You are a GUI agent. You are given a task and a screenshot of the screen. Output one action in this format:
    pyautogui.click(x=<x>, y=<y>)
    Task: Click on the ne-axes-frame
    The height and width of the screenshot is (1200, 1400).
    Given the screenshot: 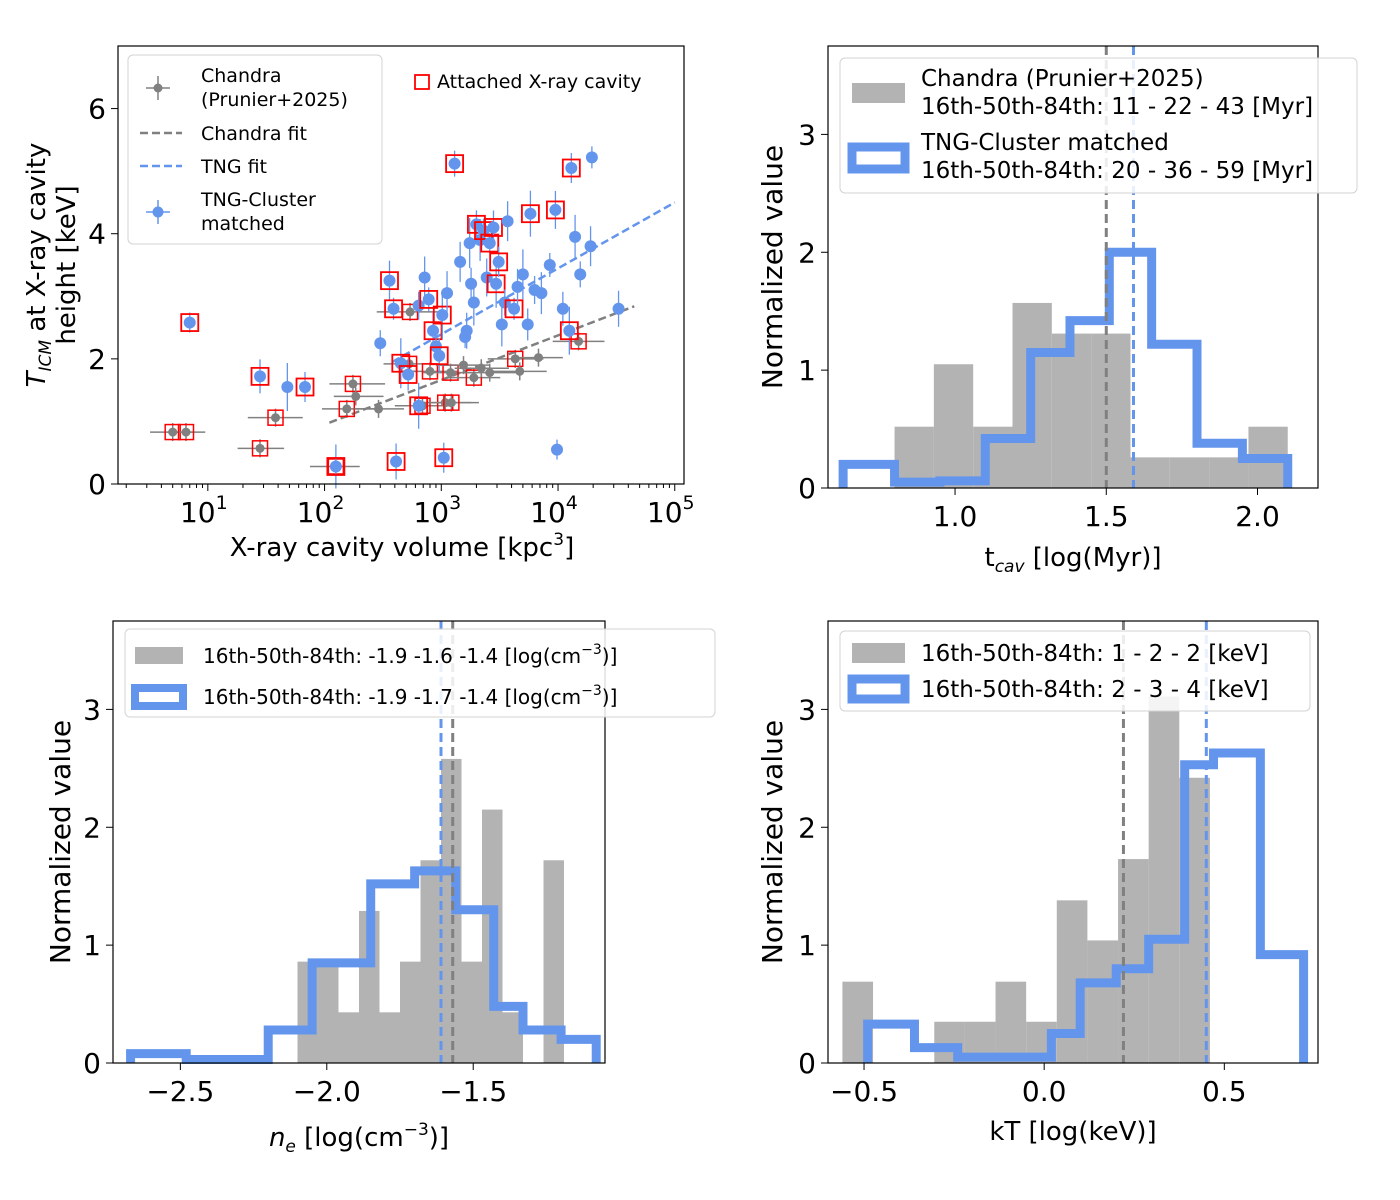 What is the action you would take?
    pyautogui.click(x=359, y=842)
    